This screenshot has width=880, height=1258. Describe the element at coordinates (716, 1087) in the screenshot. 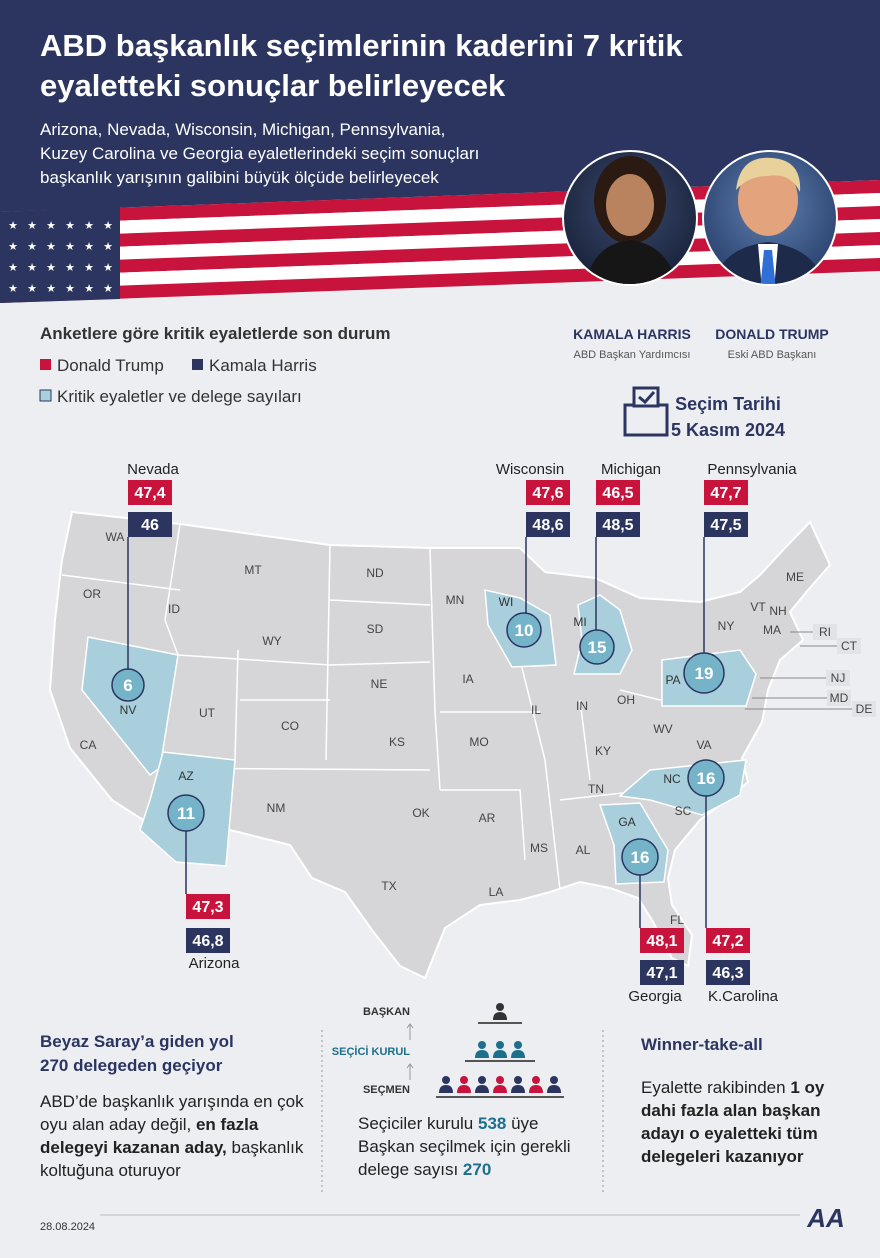

I see `text: Eyalette rakibinden` at that location.